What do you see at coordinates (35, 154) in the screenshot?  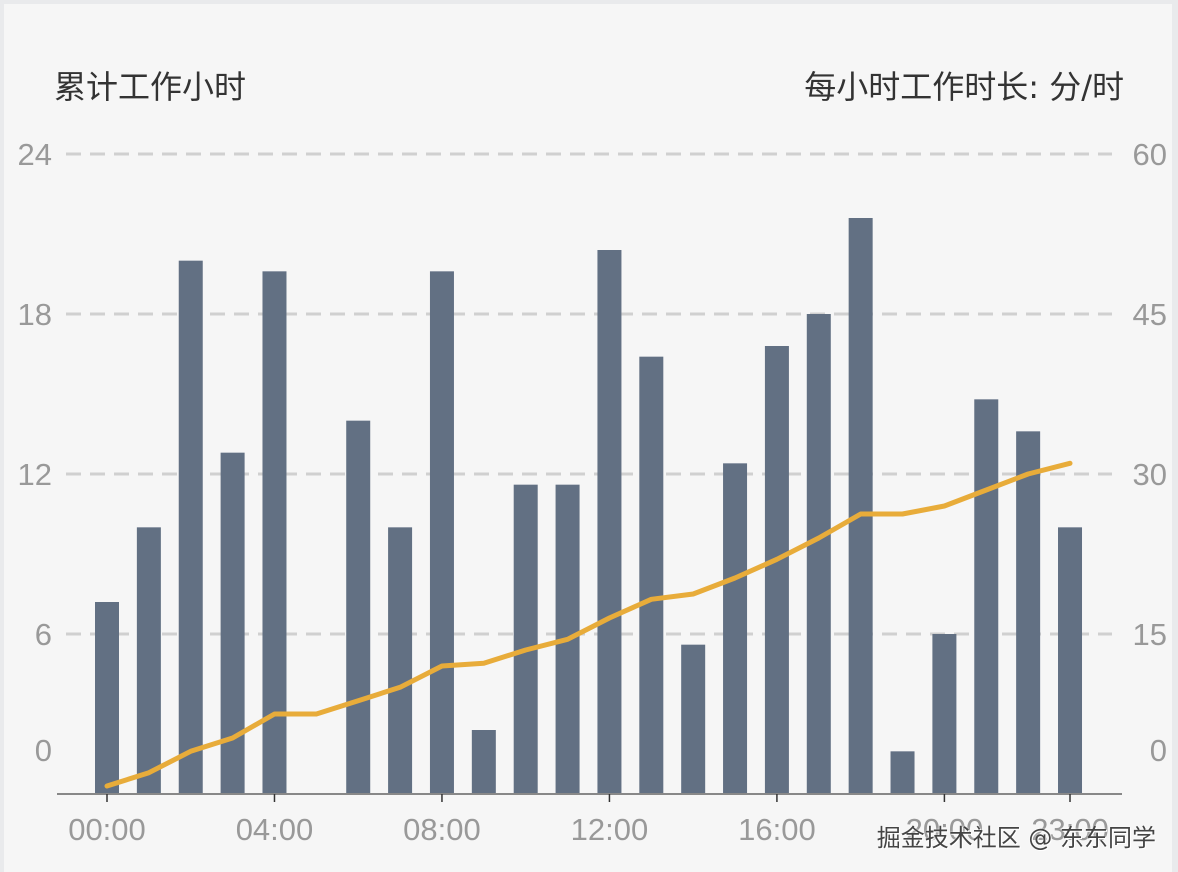 I see `left-tick-label: 24` at bounding box center [35, 154].